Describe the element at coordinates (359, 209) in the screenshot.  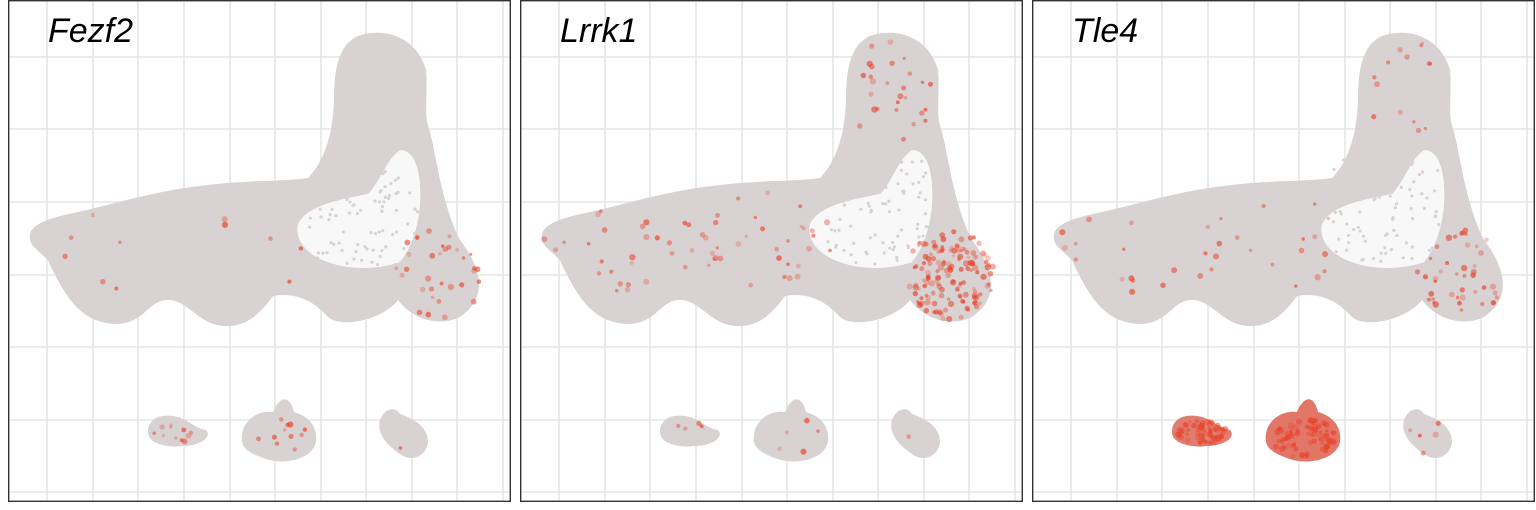
I see `sparse-region` at that location.